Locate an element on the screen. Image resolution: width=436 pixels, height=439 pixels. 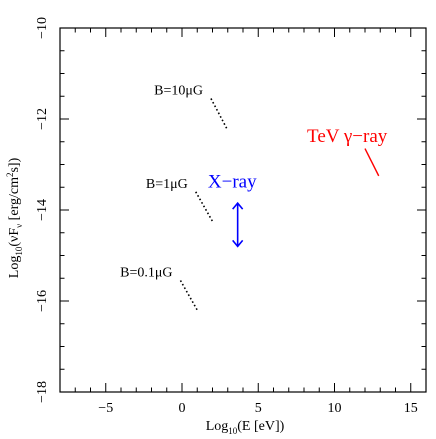
x-tick-label: −5 is located at coordinates (105, 408).